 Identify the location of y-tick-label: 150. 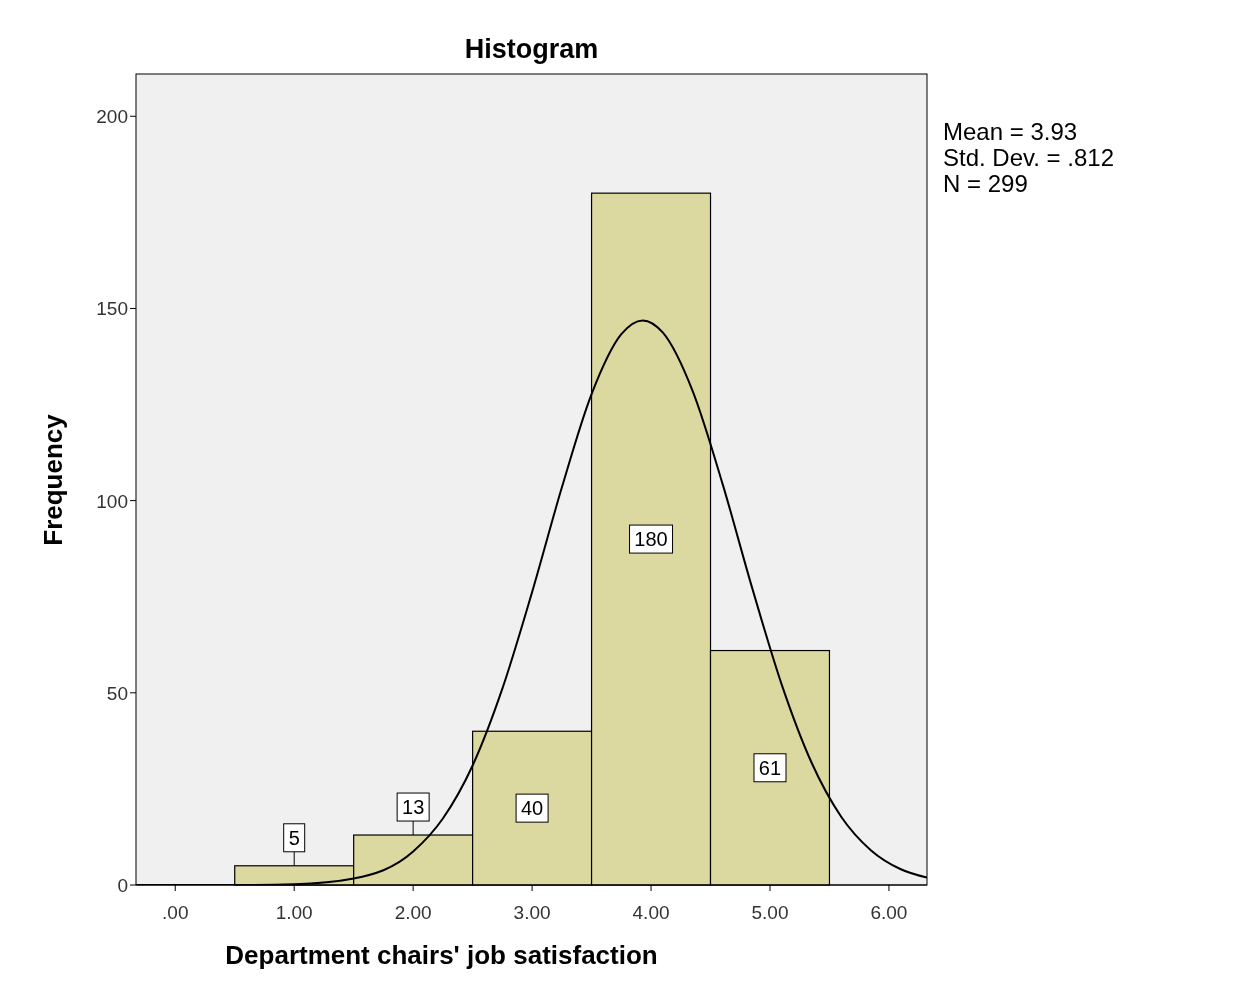
(112, 309).